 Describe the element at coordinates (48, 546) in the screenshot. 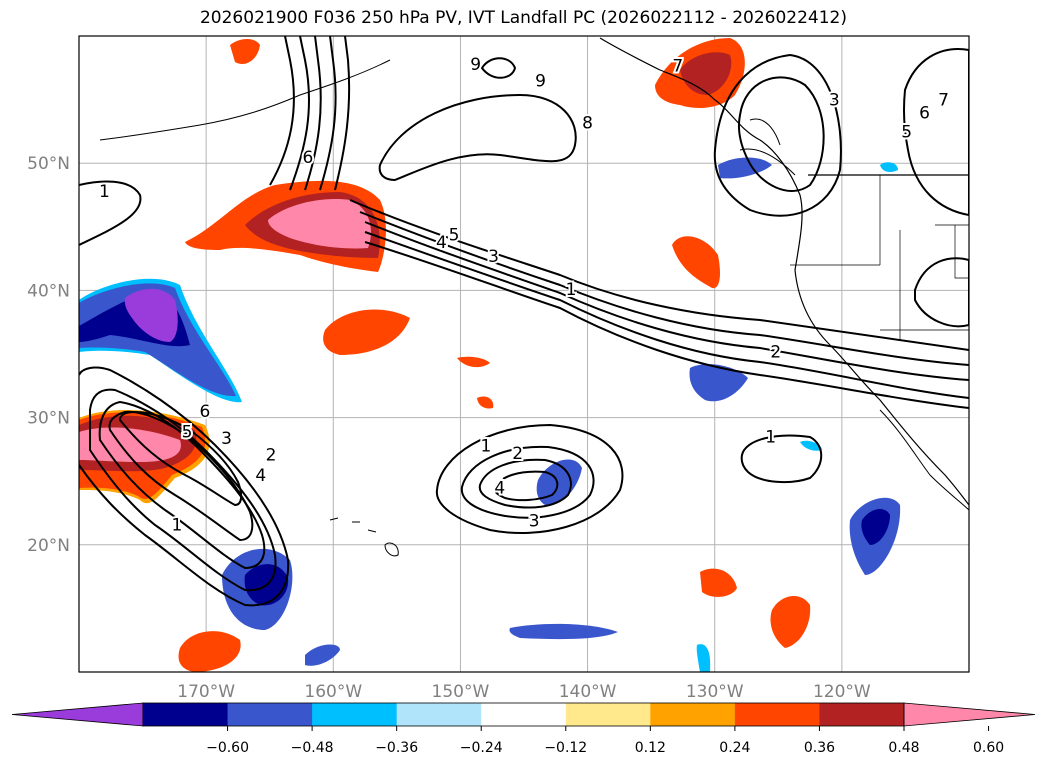

I see `latitude-tick-label: 20°N` at that location.